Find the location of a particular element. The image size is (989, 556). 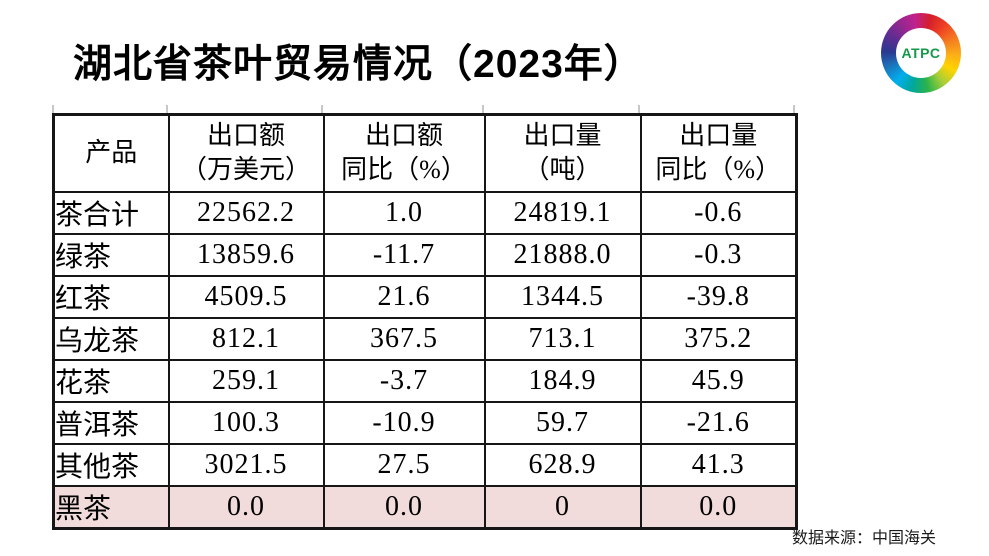

value-cell: 0 is located at coordinates (562, 506).